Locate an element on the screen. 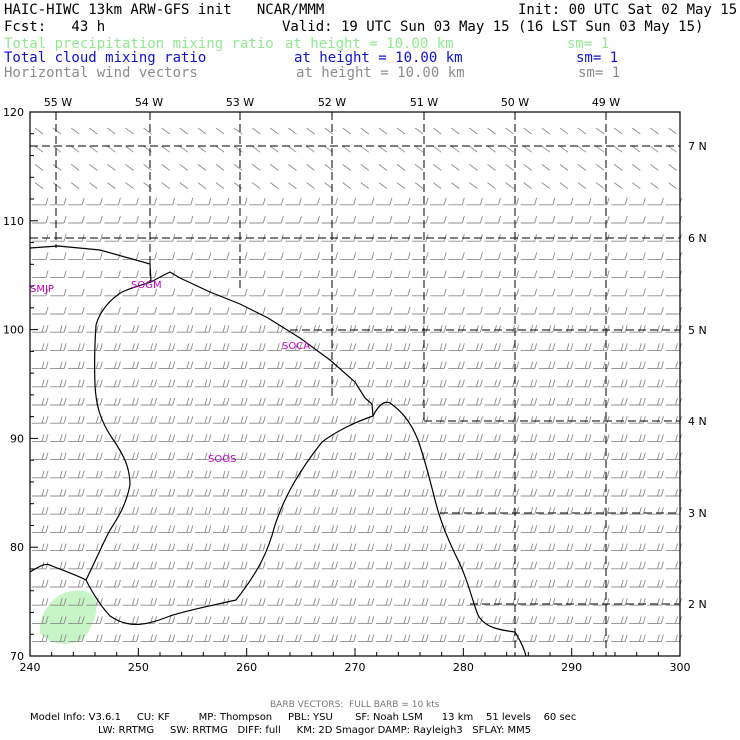 This screenshot has height=740, width=740. x-tick-label: 280 is located at coordinates (463, 667).